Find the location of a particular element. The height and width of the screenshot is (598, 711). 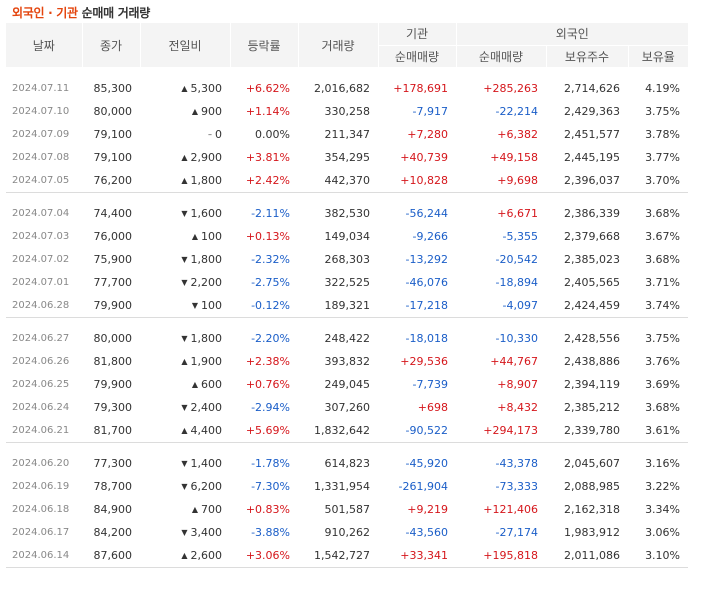

foreign-net-cell: -43,378 is located at coordinates (516, 463).